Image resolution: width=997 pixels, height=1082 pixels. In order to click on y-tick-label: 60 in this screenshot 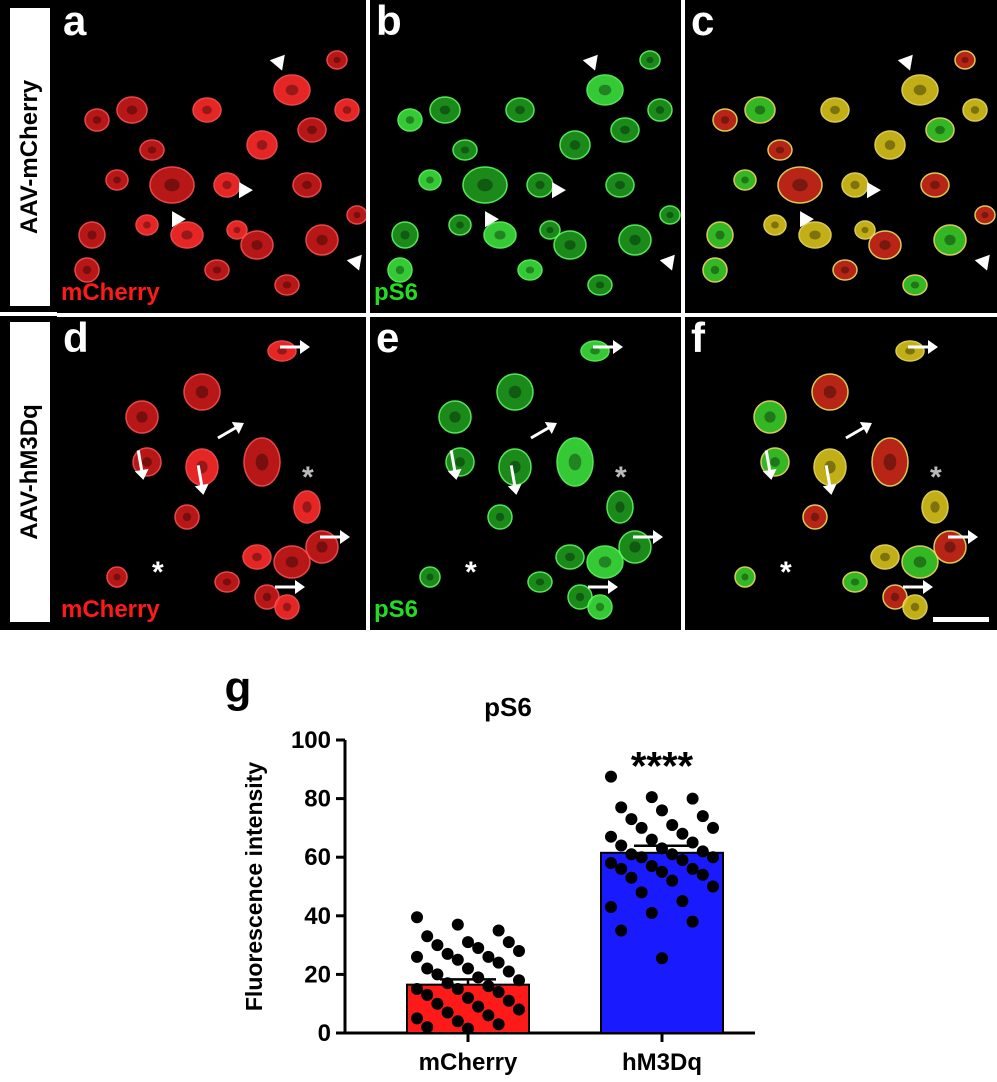, I will do `click(317, 857)`.